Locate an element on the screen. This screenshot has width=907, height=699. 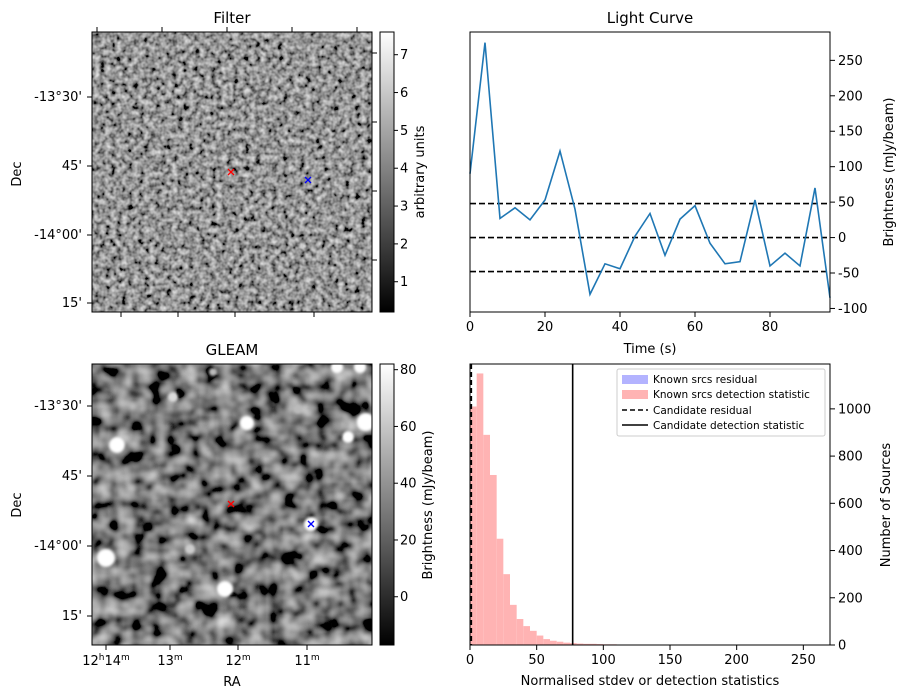
histogram-xlabel: Normalised stdev or detection statistics is located at coordinates (650, 681).